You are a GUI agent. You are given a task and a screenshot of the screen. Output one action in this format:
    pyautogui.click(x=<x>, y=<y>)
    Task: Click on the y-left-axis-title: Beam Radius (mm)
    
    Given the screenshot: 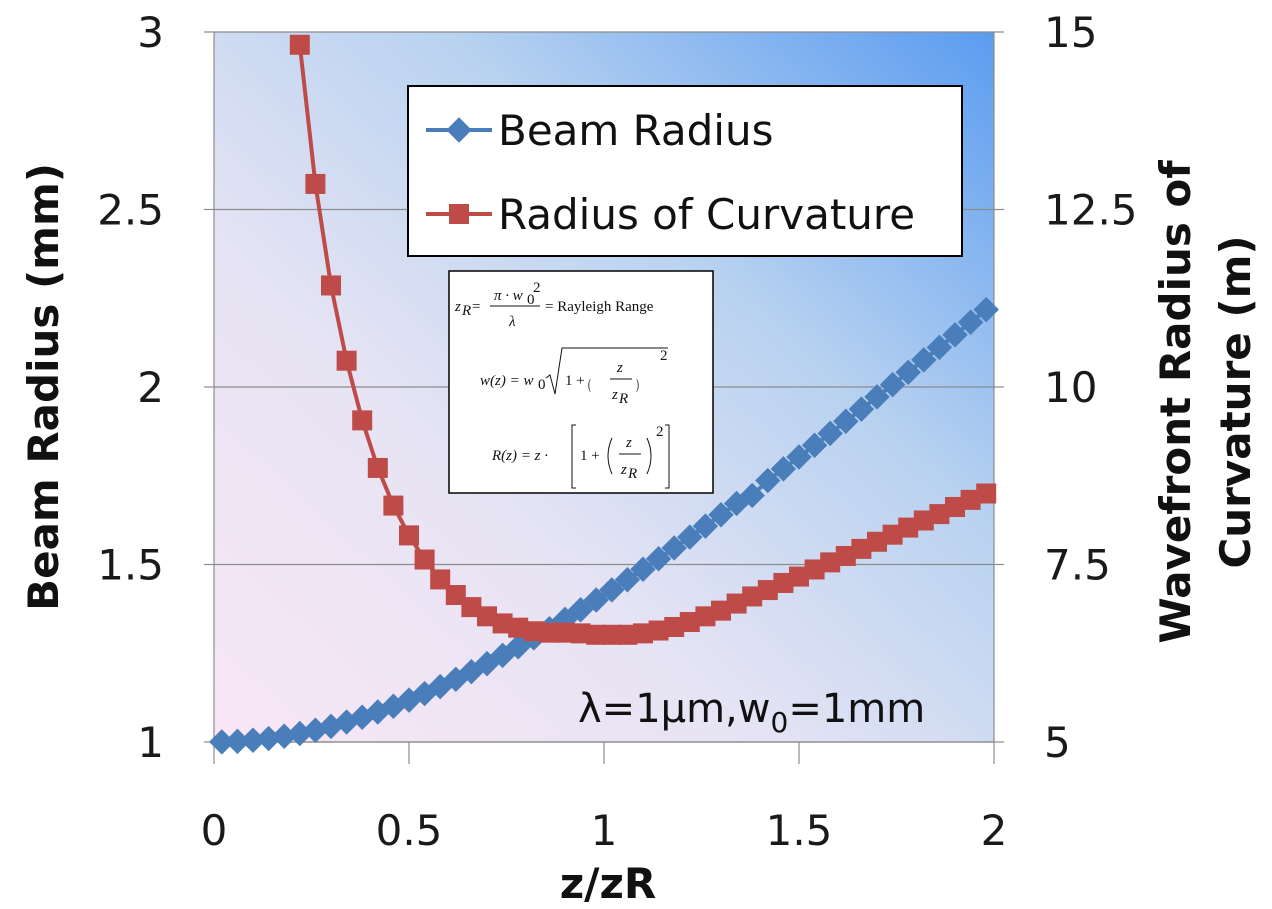 What is the action you would take?
    pyautogui.click(x=43, y=387)
    